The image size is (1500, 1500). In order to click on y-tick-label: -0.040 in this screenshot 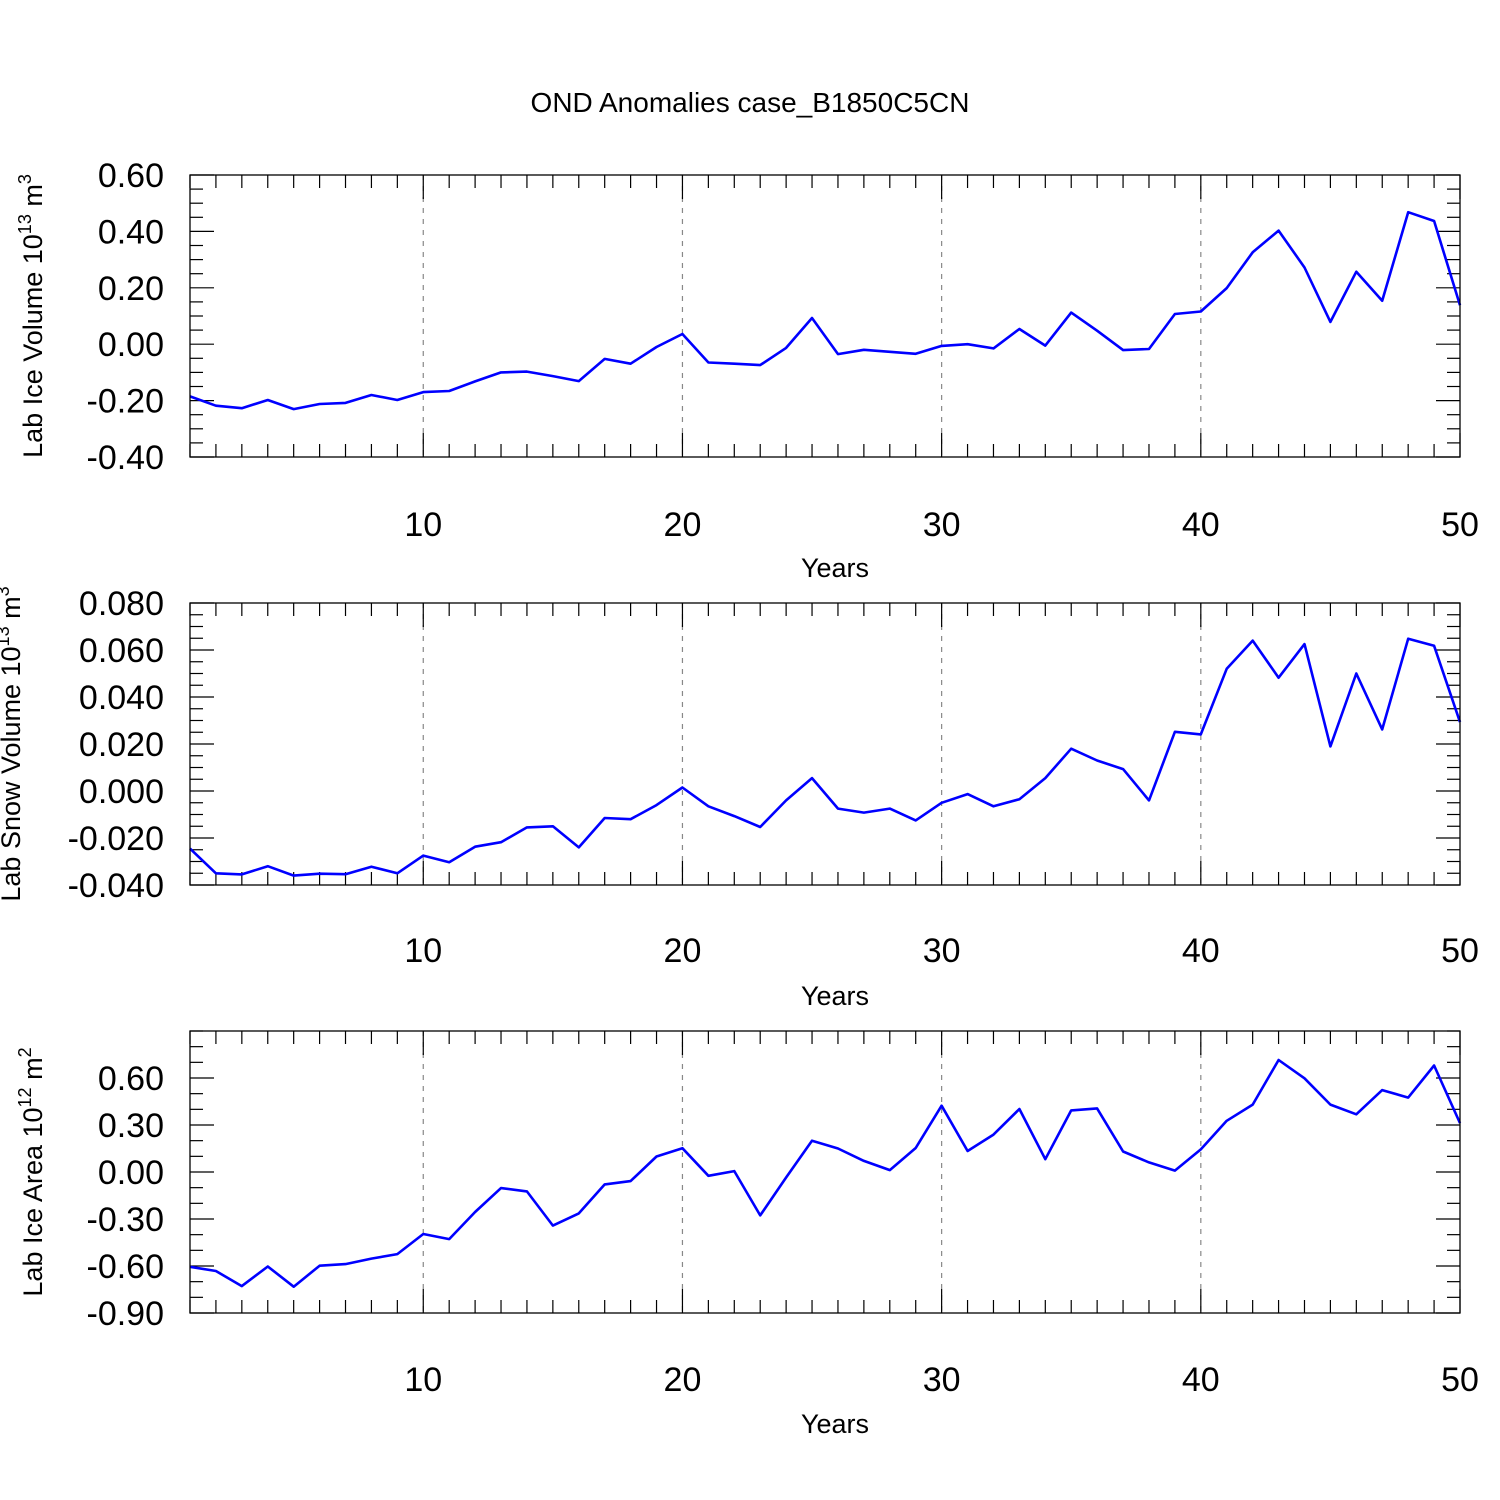, I will do `click(116, 886)`.